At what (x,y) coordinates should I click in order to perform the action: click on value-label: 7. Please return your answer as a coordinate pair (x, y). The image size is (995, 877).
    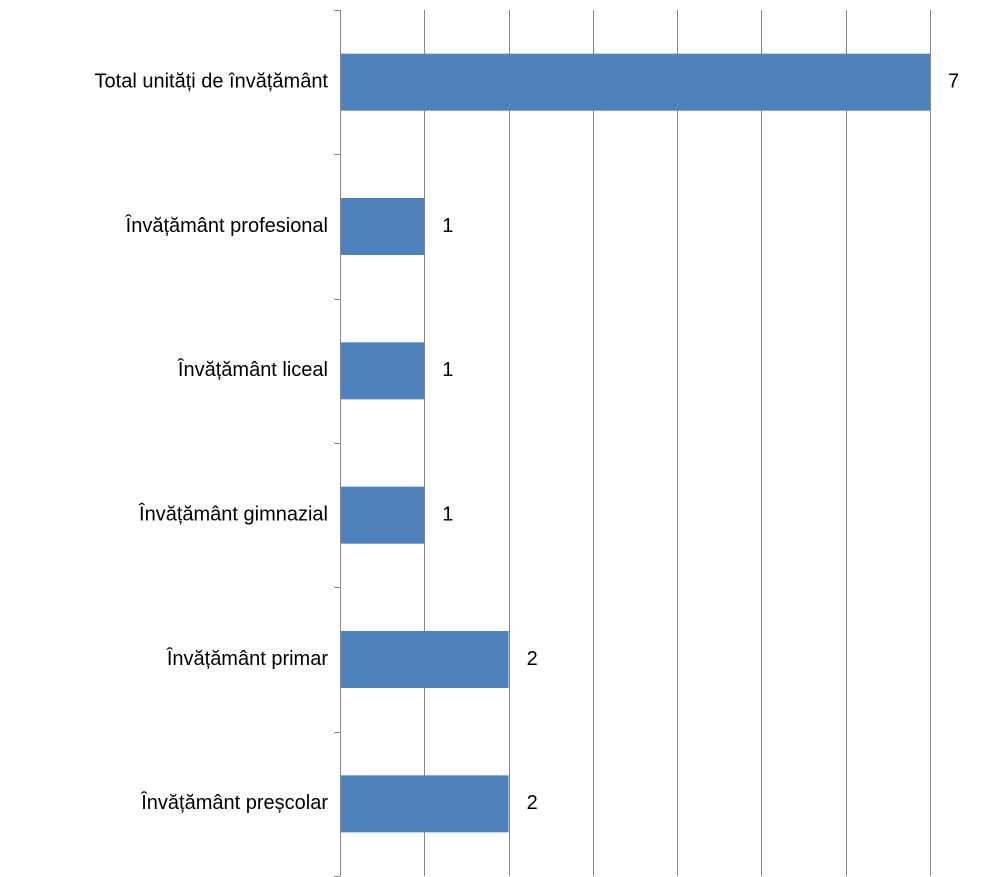
    Looking at the image, I should click on (953, 81).